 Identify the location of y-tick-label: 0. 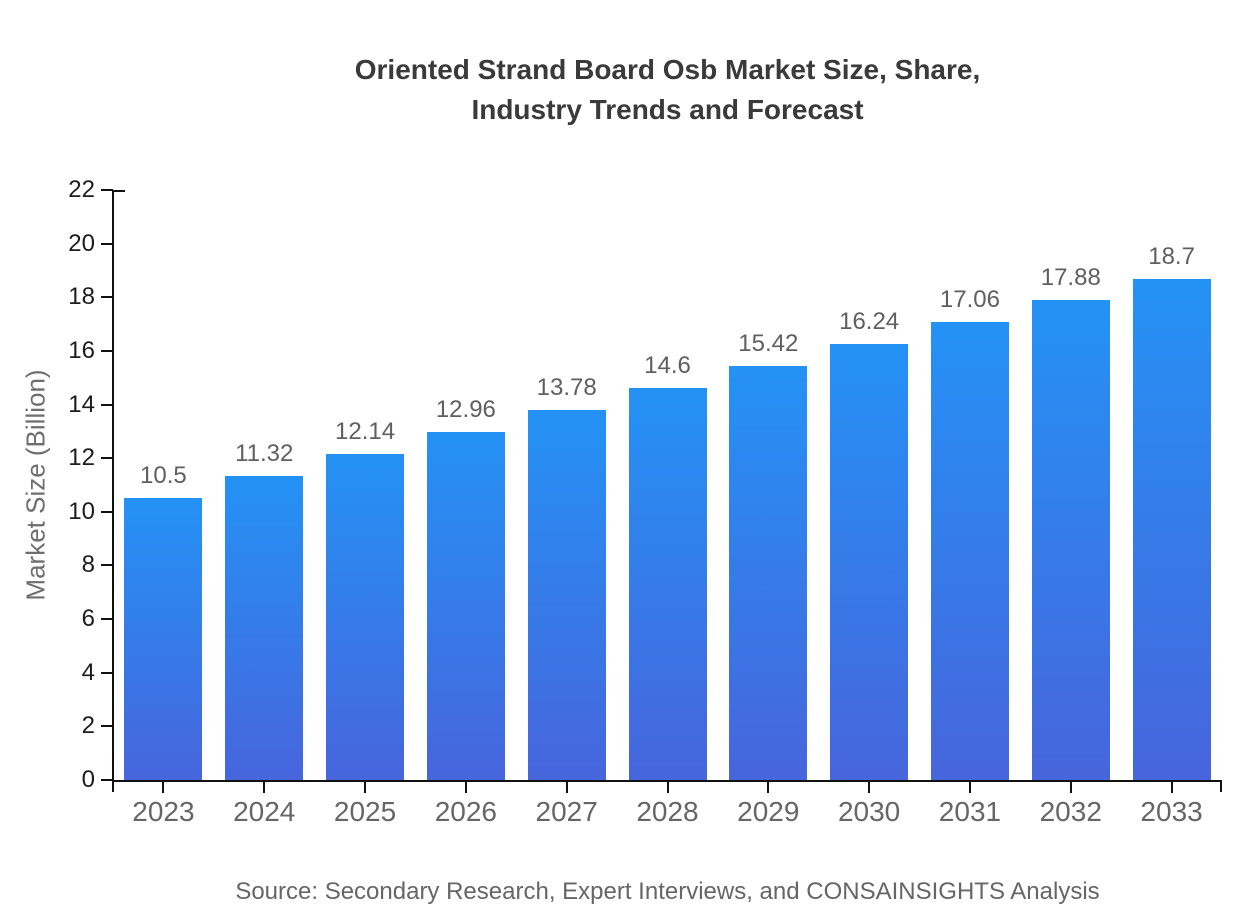
(88, 779).